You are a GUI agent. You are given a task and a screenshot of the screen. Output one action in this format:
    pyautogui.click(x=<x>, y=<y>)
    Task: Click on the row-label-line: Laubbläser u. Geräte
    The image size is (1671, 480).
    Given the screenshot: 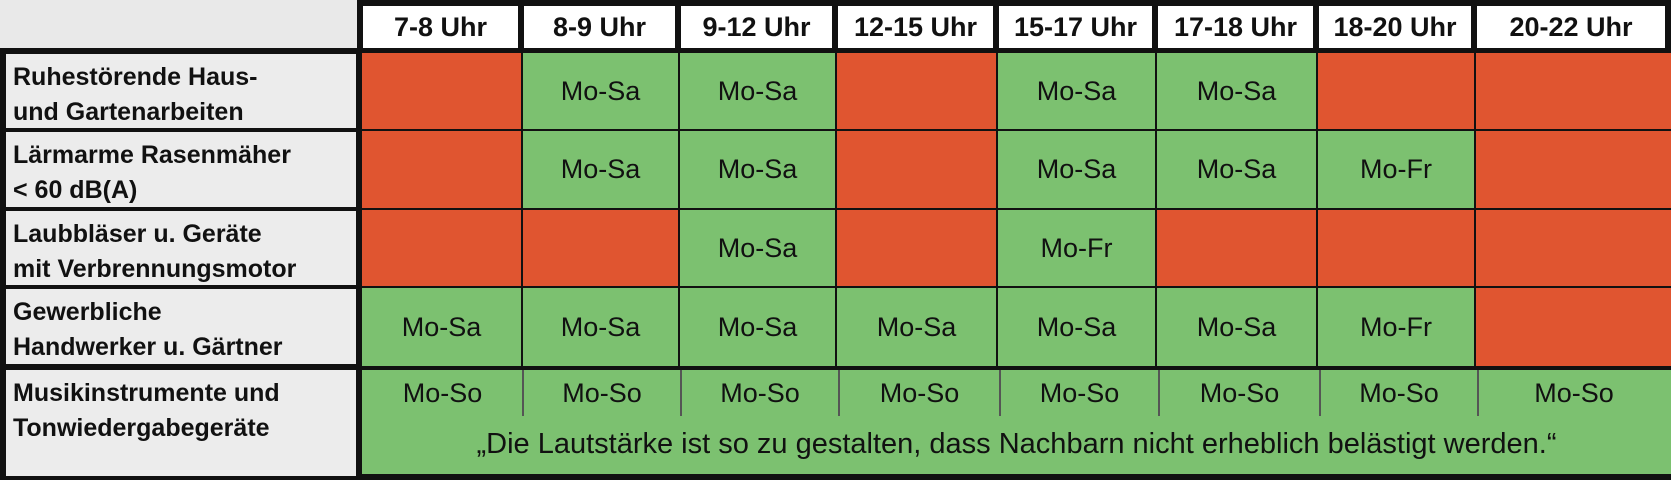 What is the action you would take?
    pyautogui.click(x=137, y=234)
    